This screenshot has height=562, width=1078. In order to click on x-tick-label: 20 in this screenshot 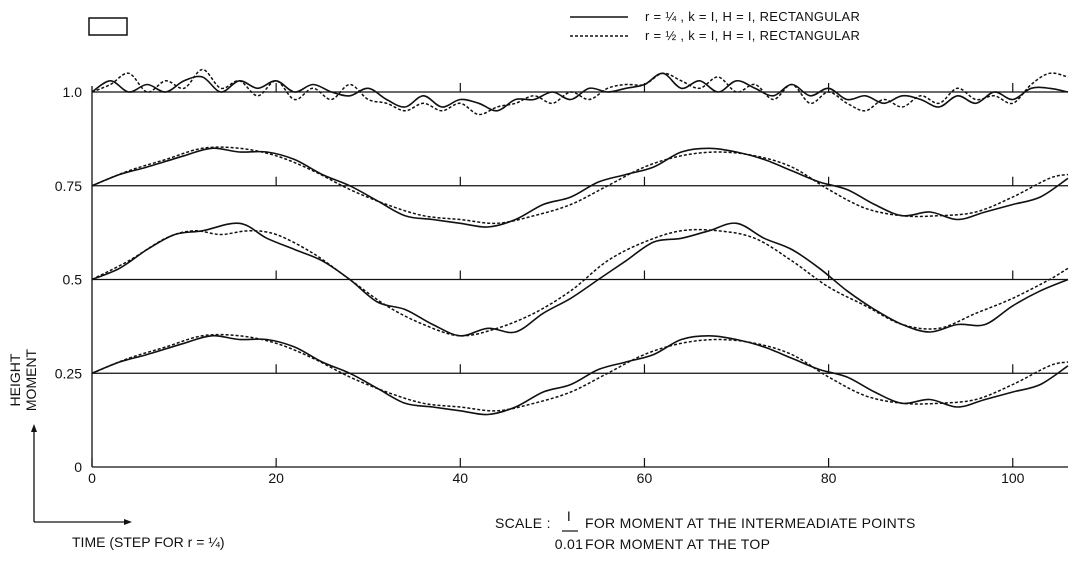, I will do `click(276, 478)`.